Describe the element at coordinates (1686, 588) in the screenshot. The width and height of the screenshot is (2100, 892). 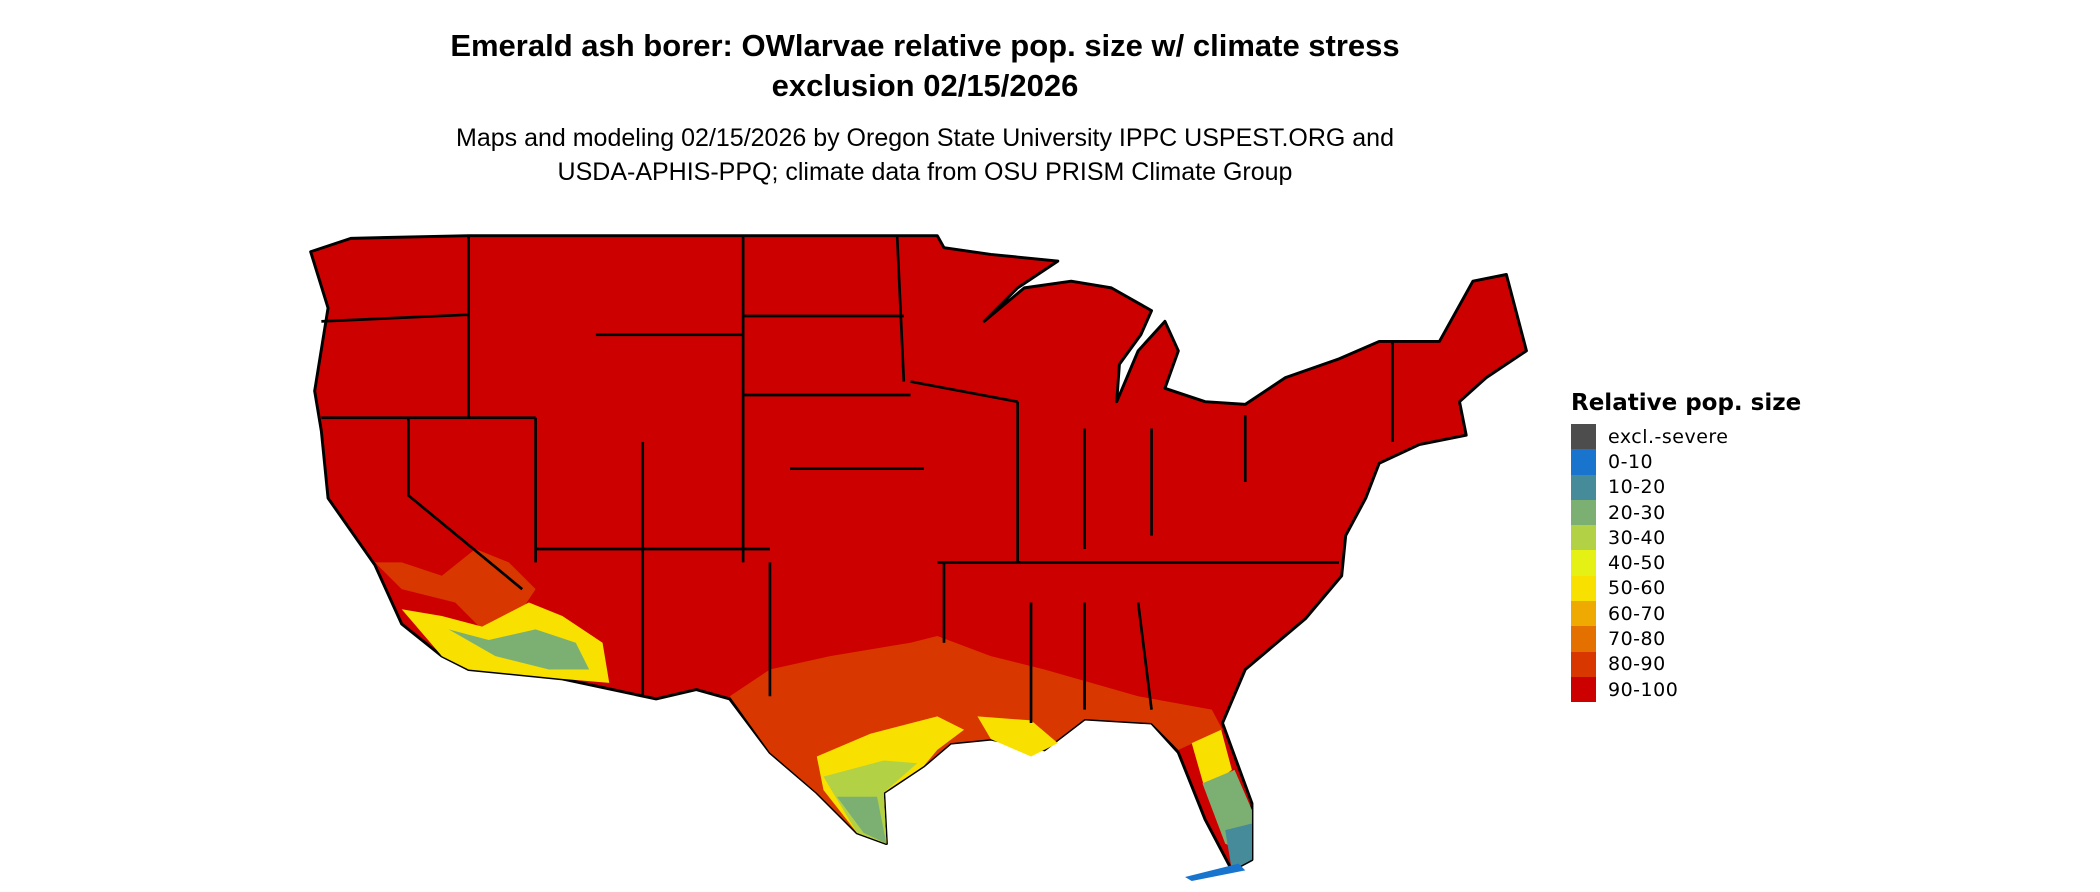
I see `legend-item: 50-60` at that location.